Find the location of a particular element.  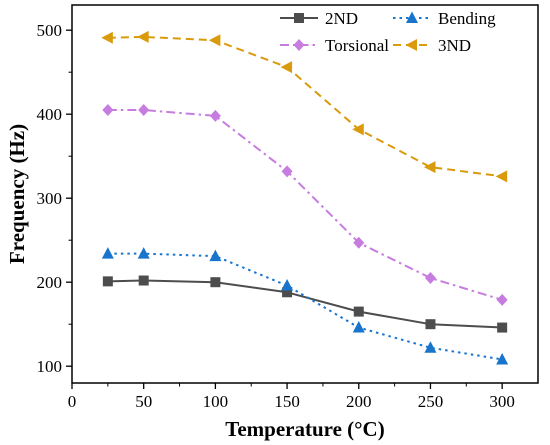

series-2nd is located at coordinates (305, 304).